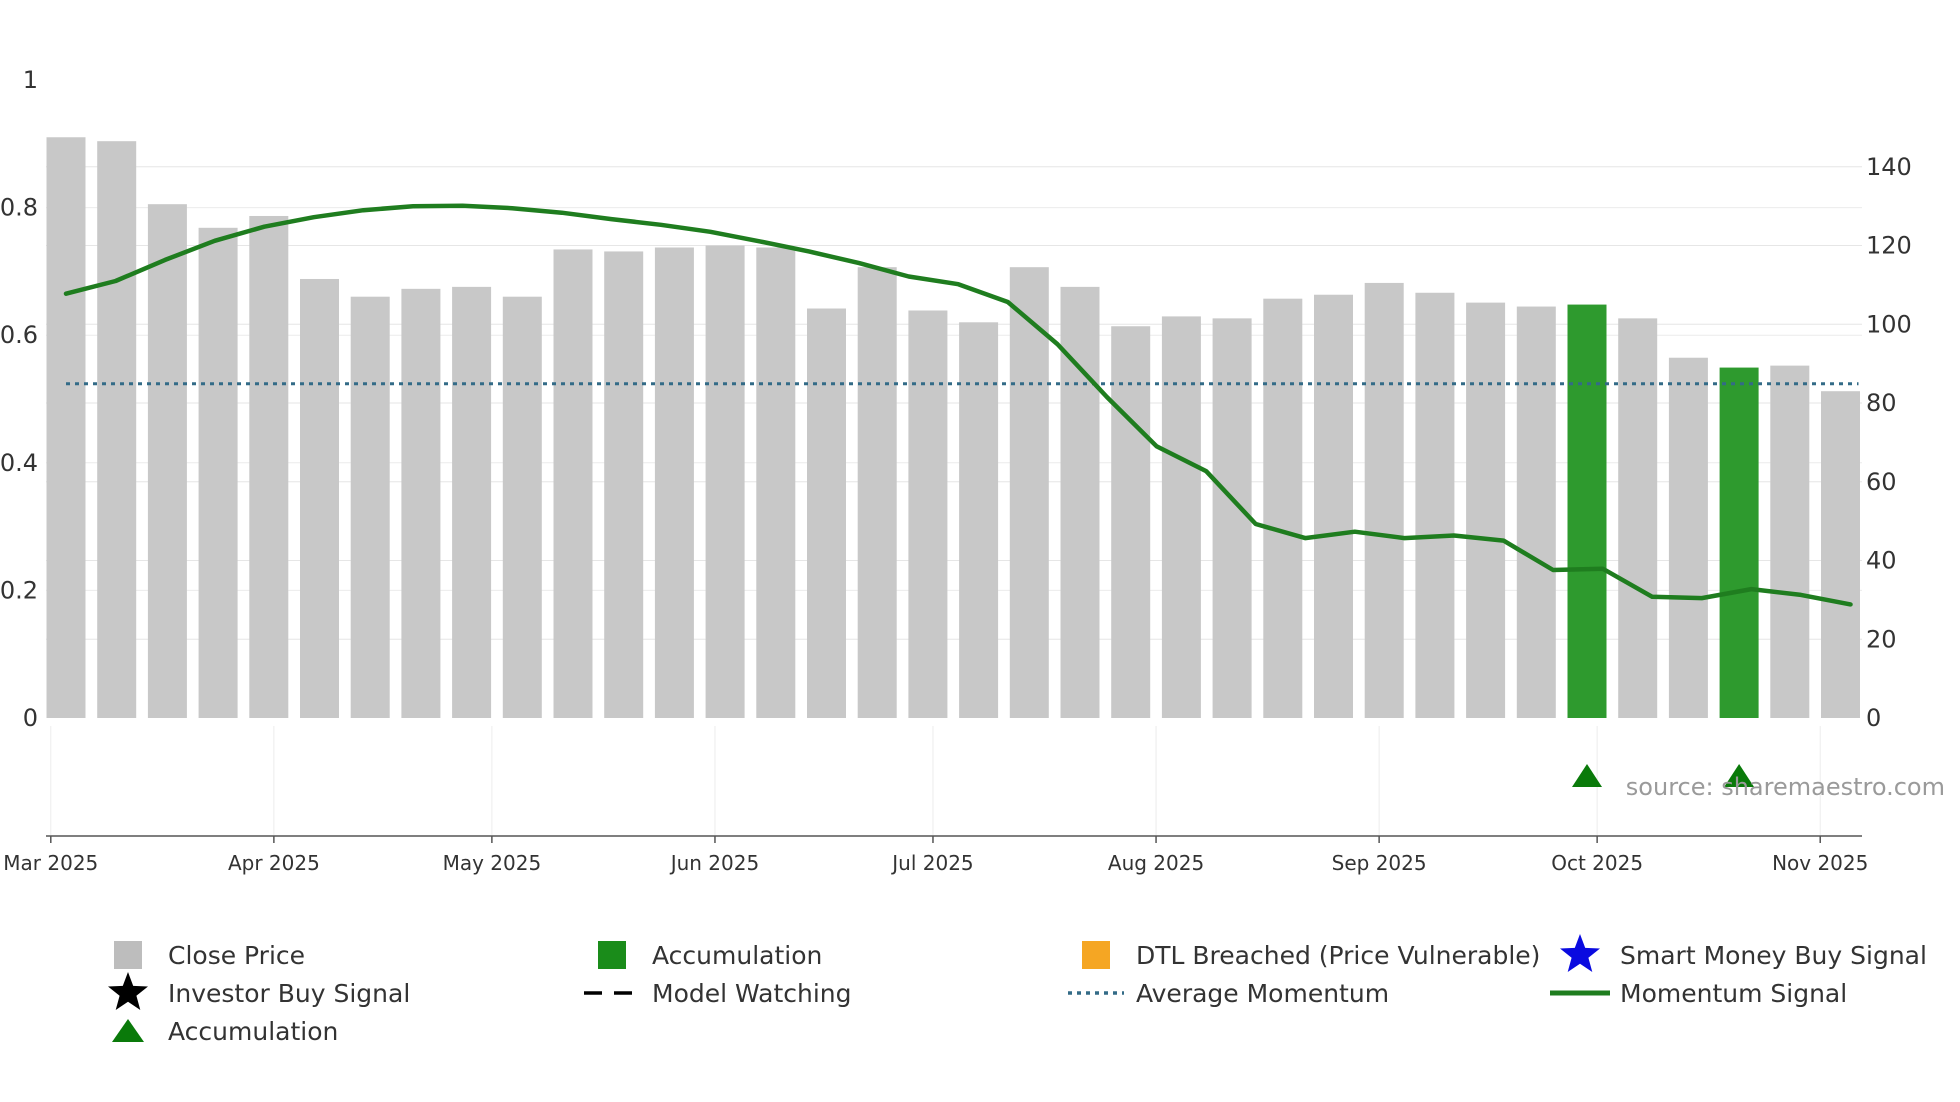 This screenshot has height=1102, width=1960. Describe the element at coordinates (1773, 955) in the screenshot. I see `legend-label: Smart Money Buy Signal` at that location.